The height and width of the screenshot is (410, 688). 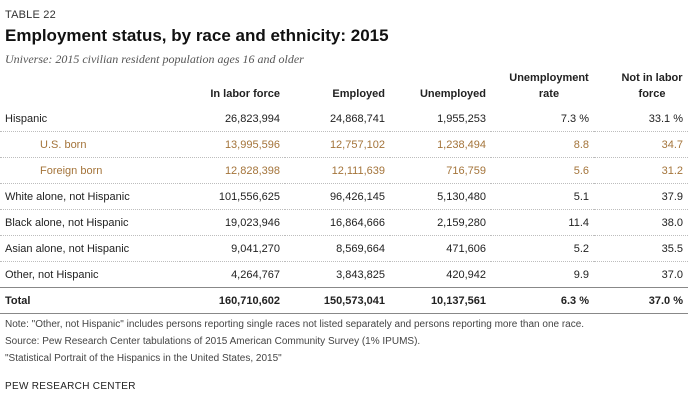 What do you see at coordinates (652, 86) in the screenshot?
I see `header-not-in-labor-force-text: Not in labor force` at bounding box center [652, 86].